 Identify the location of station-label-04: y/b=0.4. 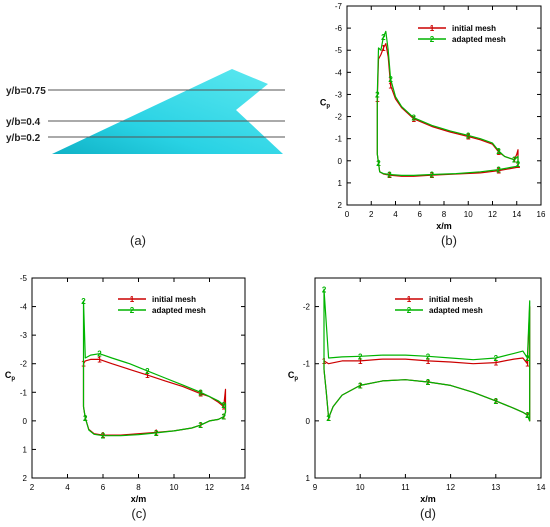
(23, 122).